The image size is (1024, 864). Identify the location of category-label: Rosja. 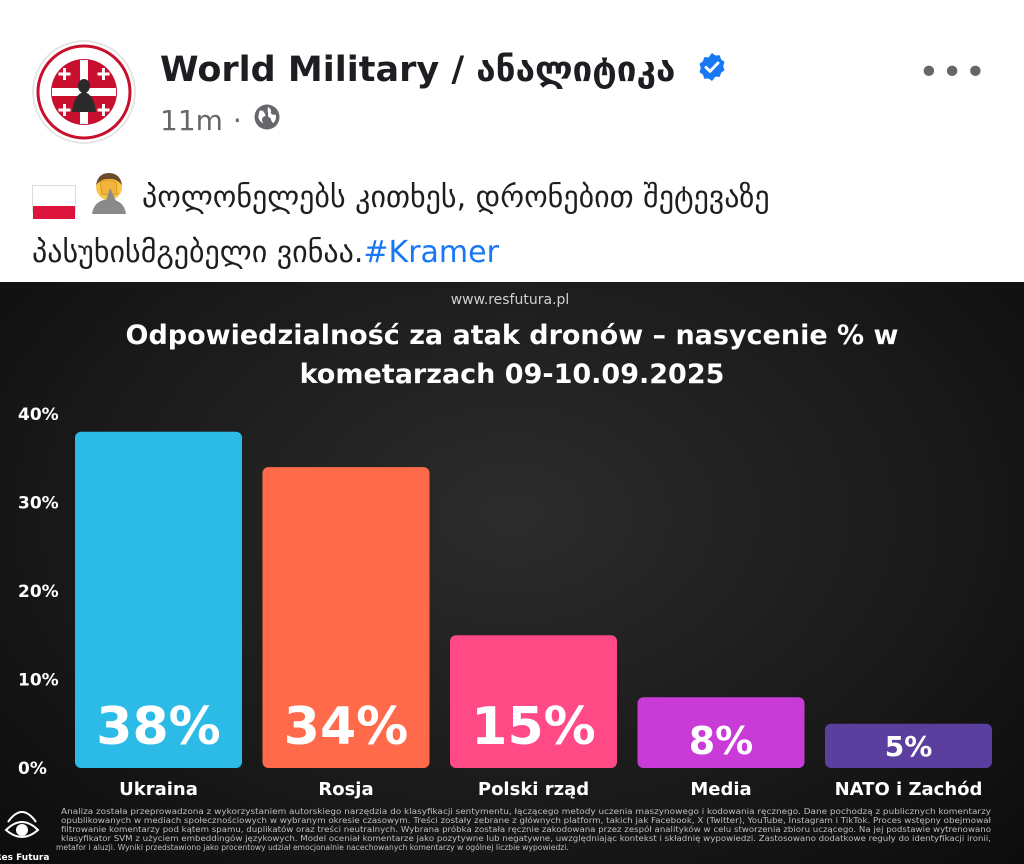
(345, 789).